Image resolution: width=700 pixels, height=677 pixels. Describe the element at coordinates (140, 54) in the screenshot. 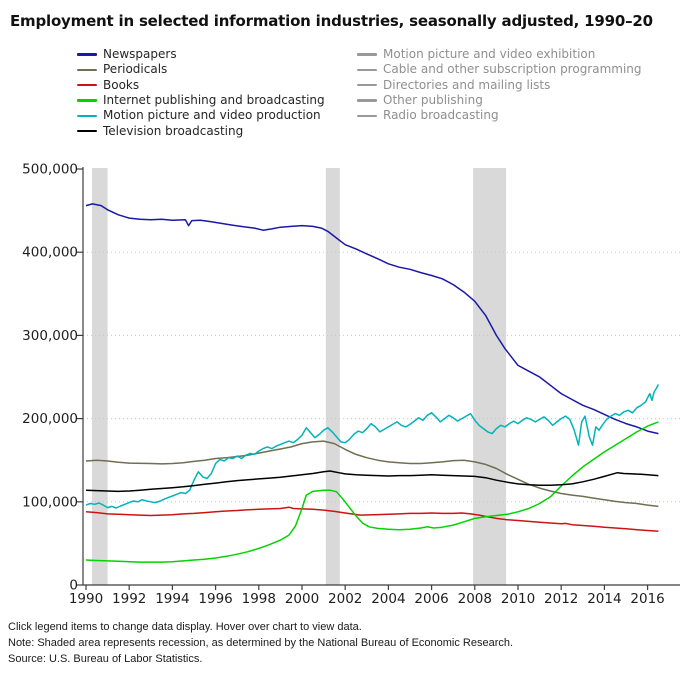

I see `legend-label: Newspapers` at that location.